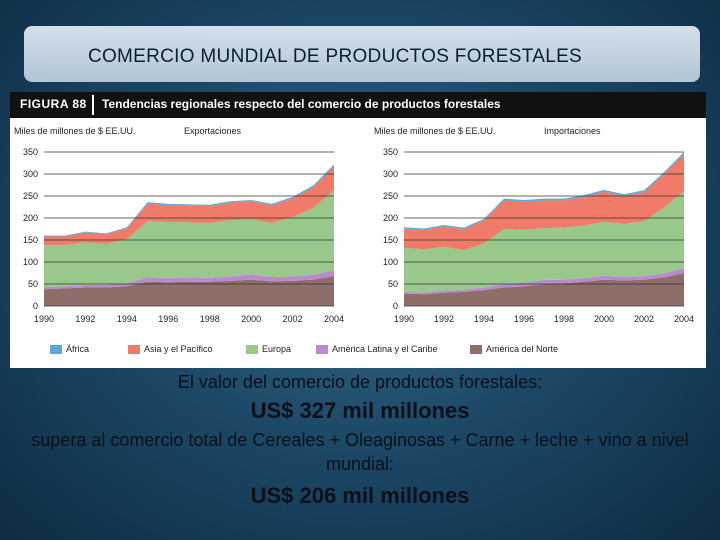  Describe the element at coordinates (522, 349) in the screenshot. I see `legend-label: América del Norte` at that location.